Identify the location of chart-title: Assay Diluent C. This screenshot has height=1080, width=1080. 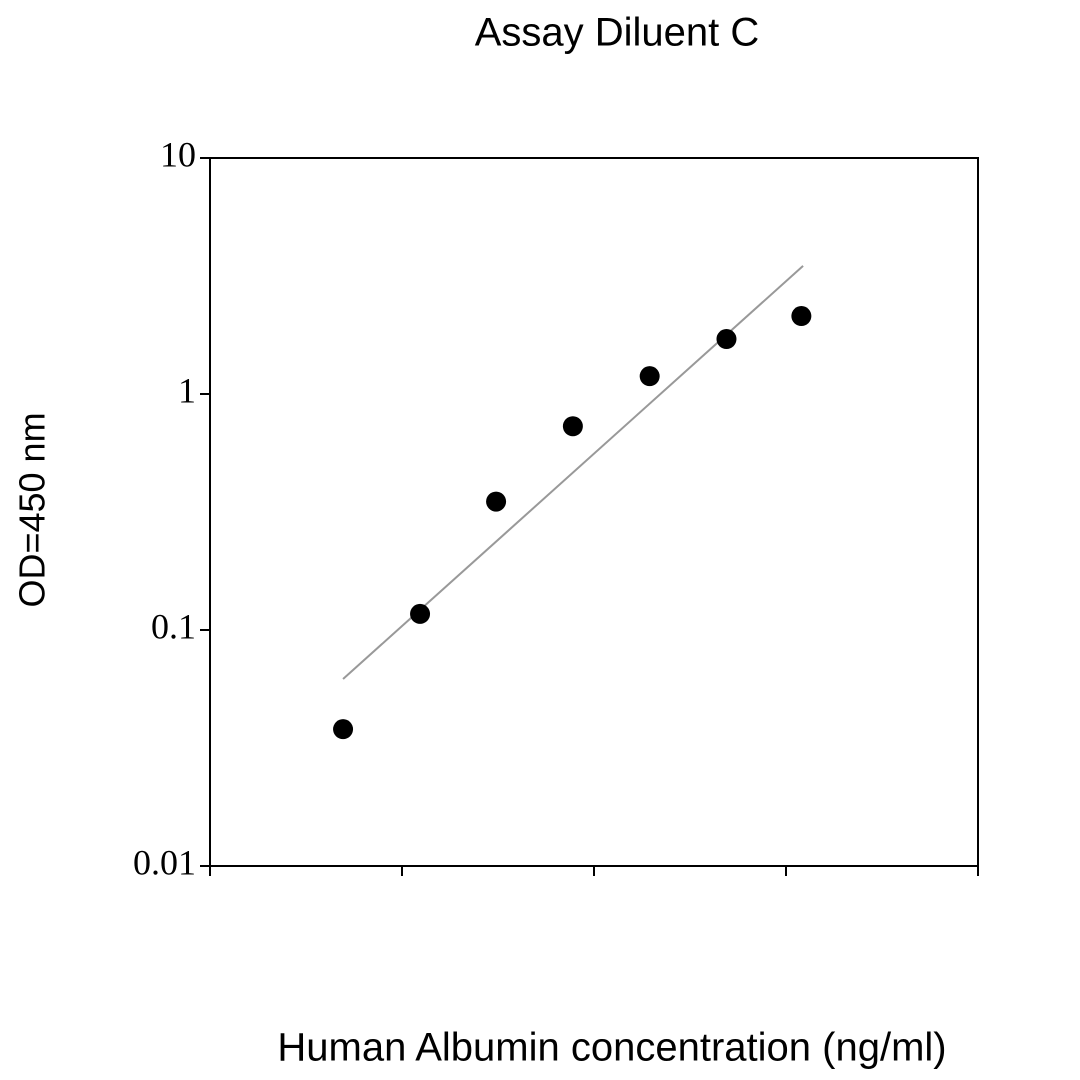
(617, 33).